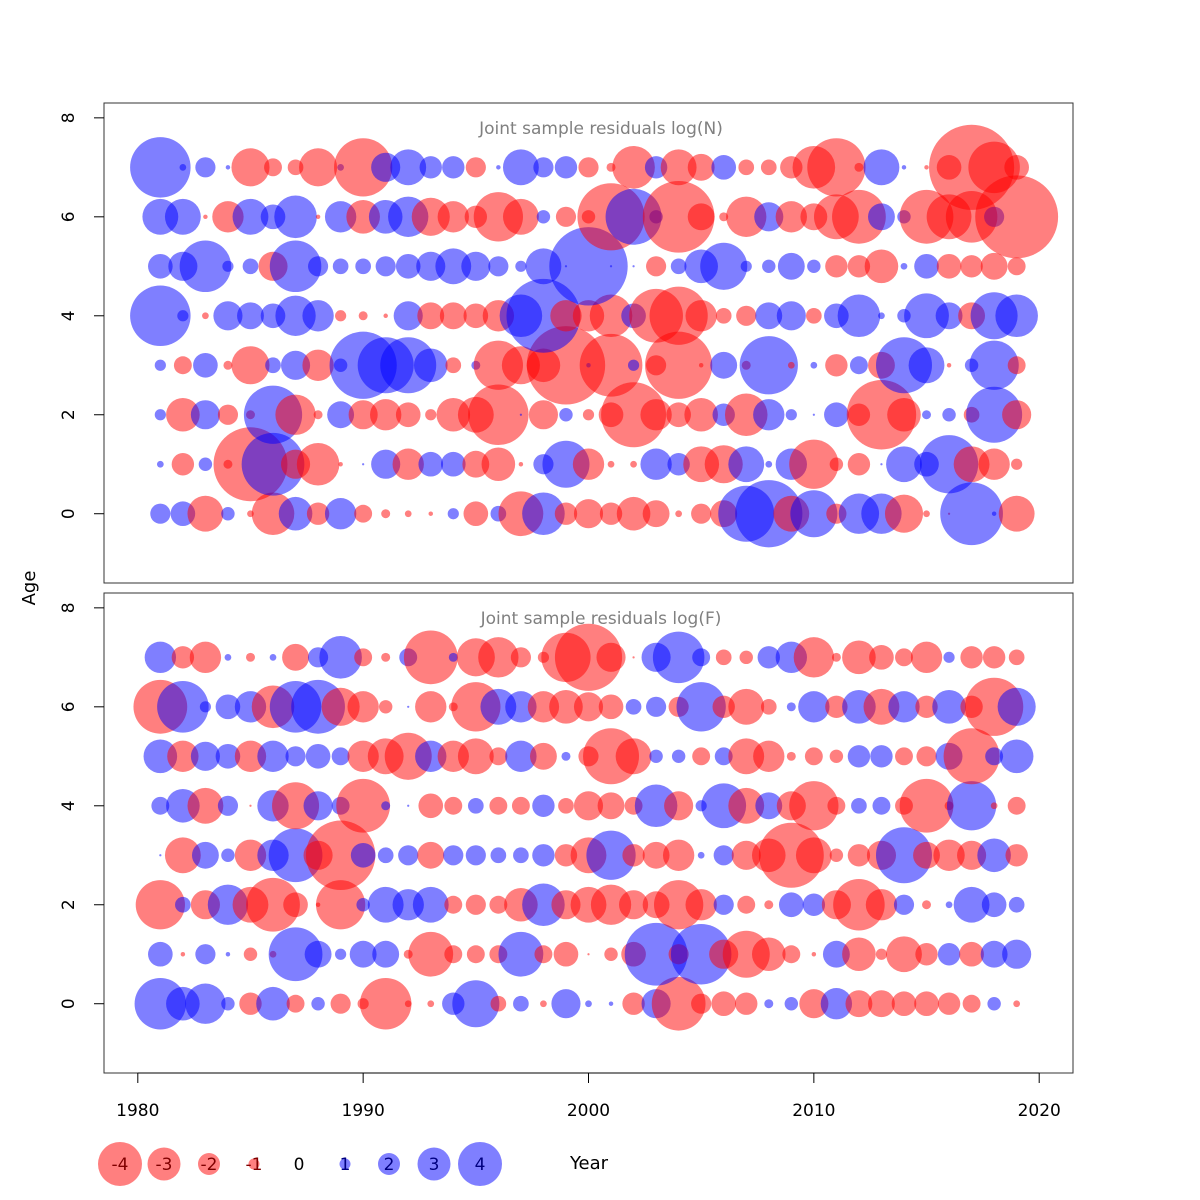 The width and height of the screenshot is (1200, 1200). What do you see at coordinates (1039, 1111) in the screenshot?
I see `x-tick-label: 2020` at bounding box center [1039, 1111].